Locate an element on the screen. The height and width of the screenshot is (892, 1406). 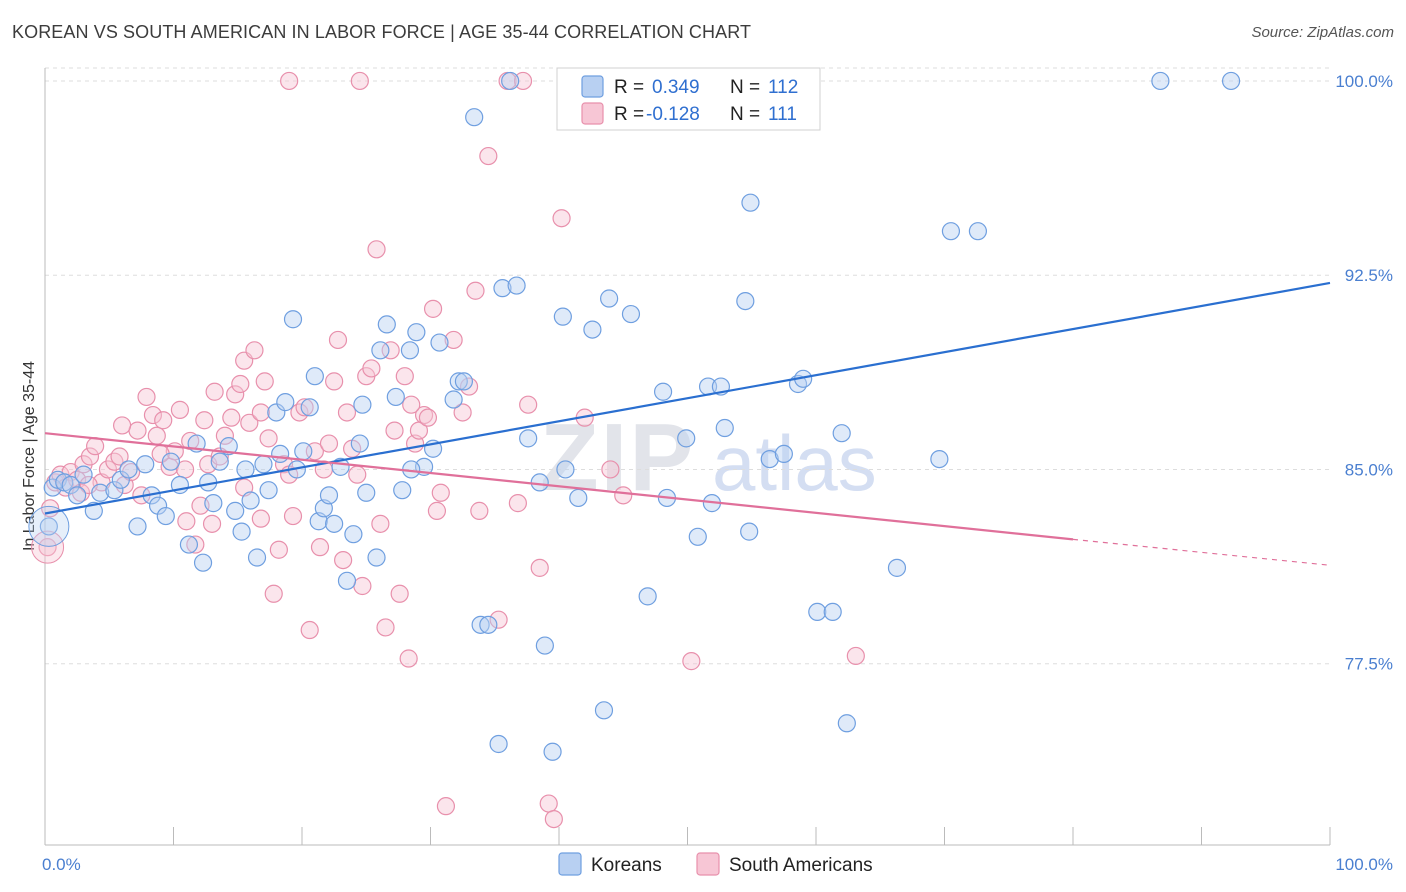
south-american-trend-line is located at coordinates (559, 486).